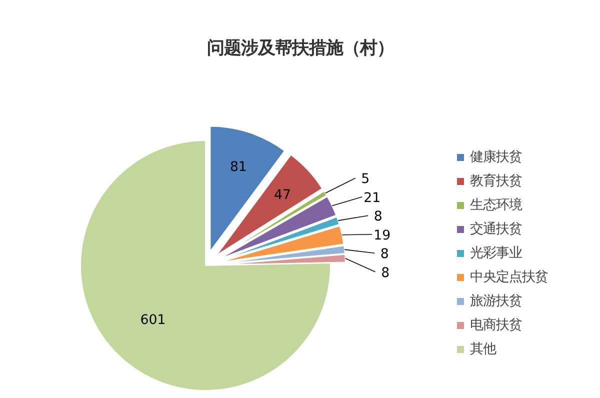 The height and width of the screenshot is (398, 600). What do you see at coordinates (496, 325) in the screenshot?
I see `legend-label: 电商扶贫` at bounding box center [496, 325].